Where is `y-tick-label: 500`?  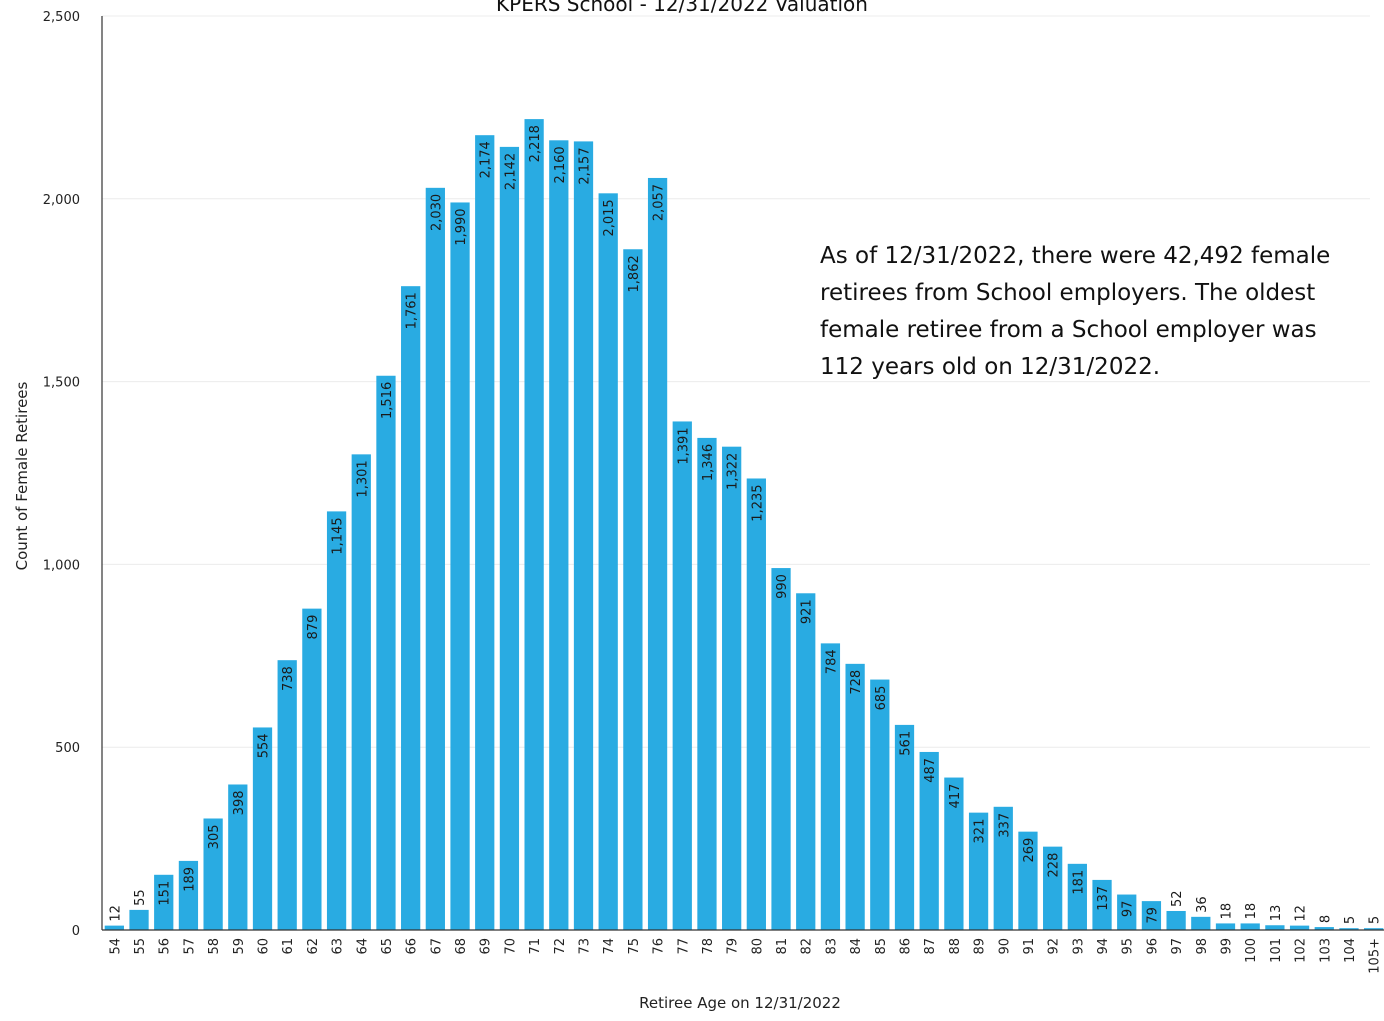 y-tick-label: 500 is located at coordinates (67, 748).